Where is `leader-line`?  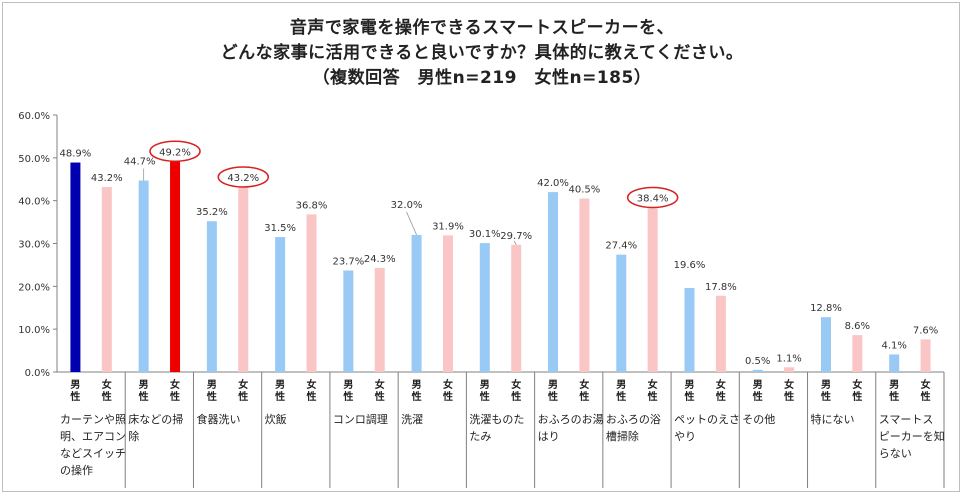 leader-line is located at coordinates (515, 242).